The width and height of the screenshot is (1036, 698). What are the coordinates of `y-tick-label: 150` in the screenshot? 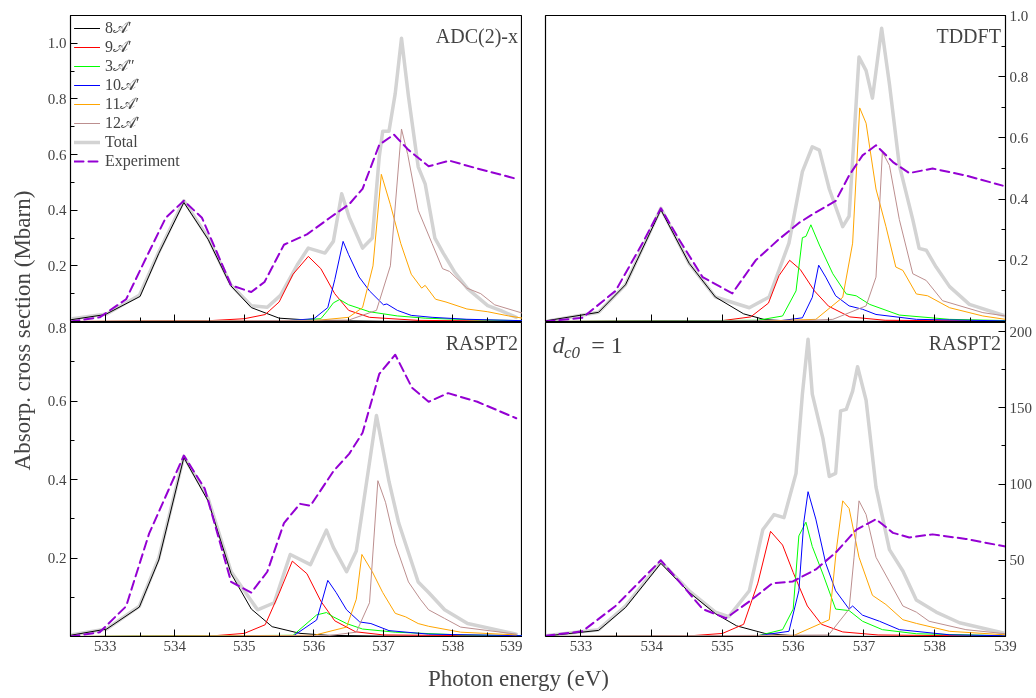 It's located at (1020, 407).